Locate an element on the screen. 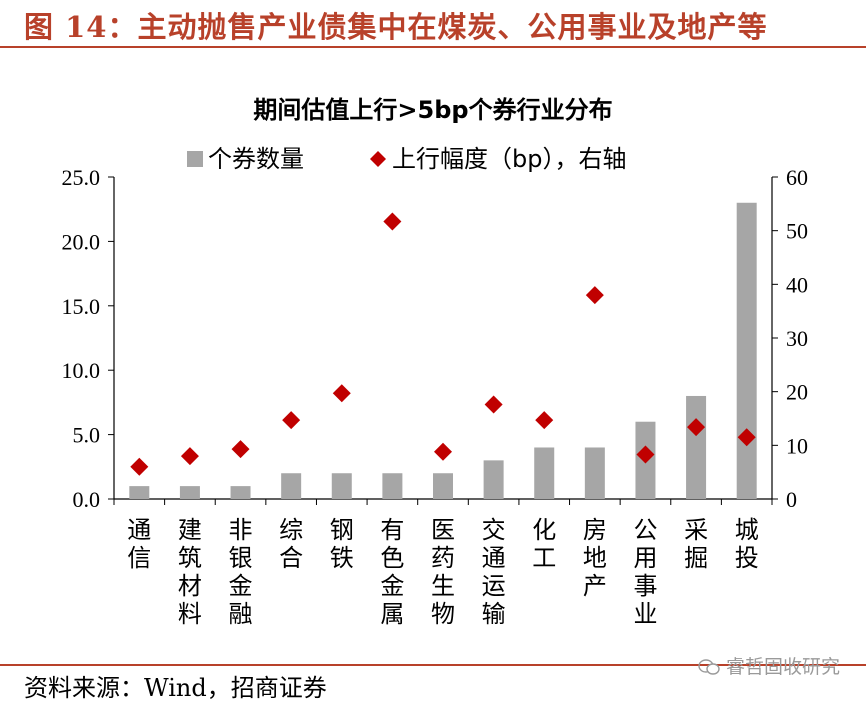 The image size is (866, 705). legend-diamond-swatch is located at coordinates (378, 159).